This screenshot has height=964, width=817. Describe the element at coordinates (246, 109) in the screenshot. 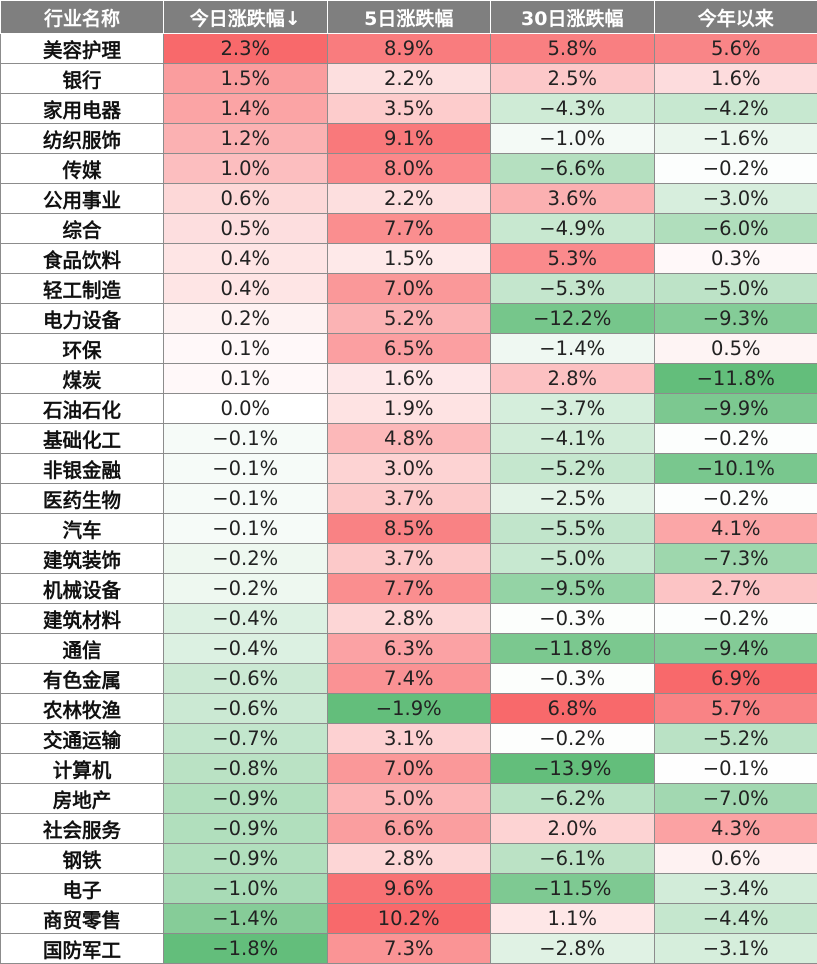

I see `today-change-cell: 1.4%` at that location.